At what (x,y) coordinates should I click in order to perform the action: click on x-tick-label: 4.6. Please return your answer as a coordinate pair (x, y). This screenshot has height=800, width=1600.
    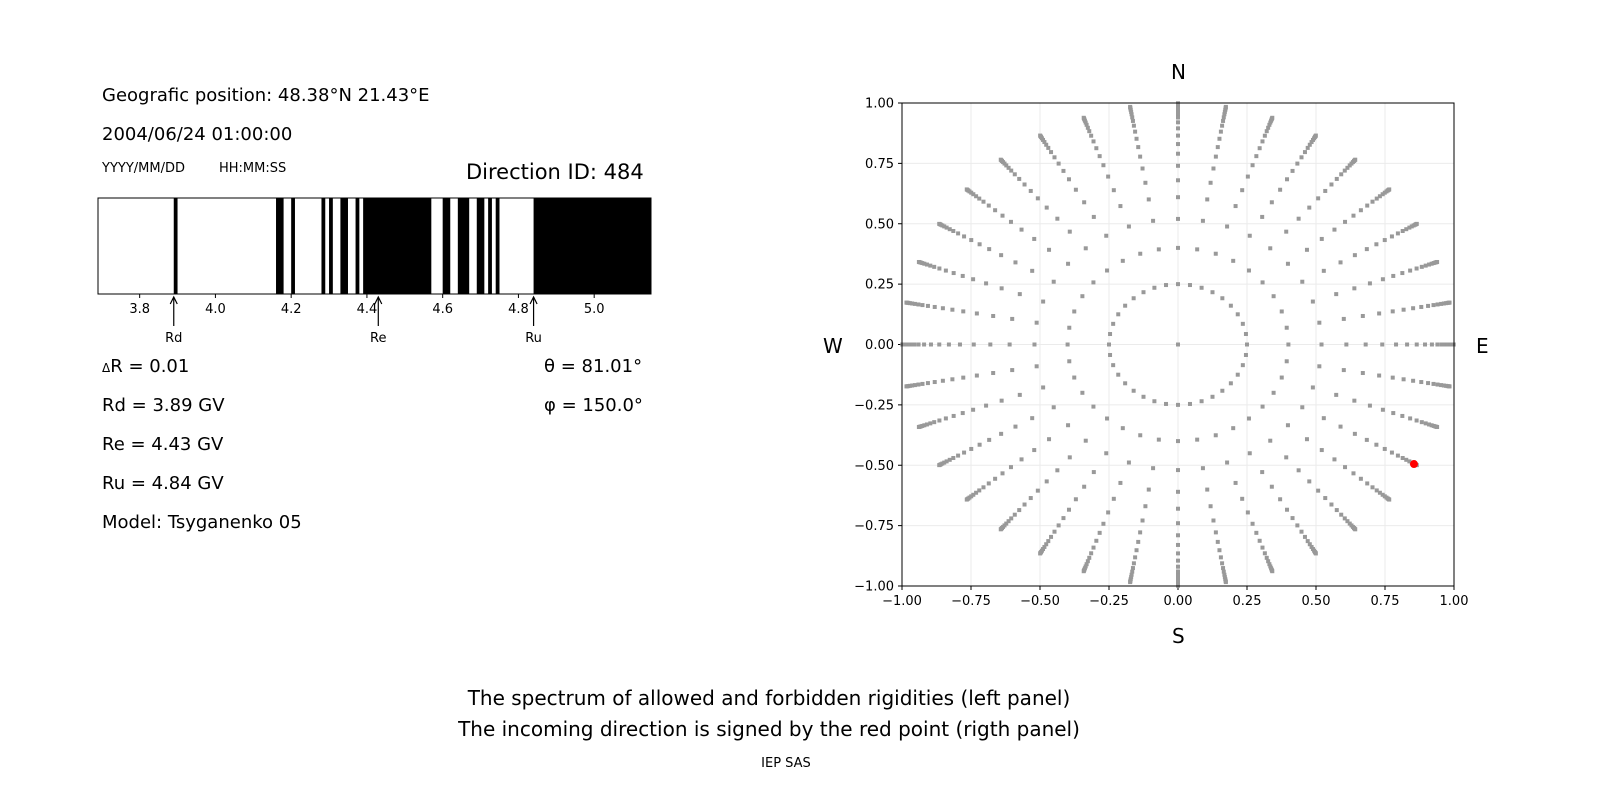
    Looking at the image, I should click on (442, 309).